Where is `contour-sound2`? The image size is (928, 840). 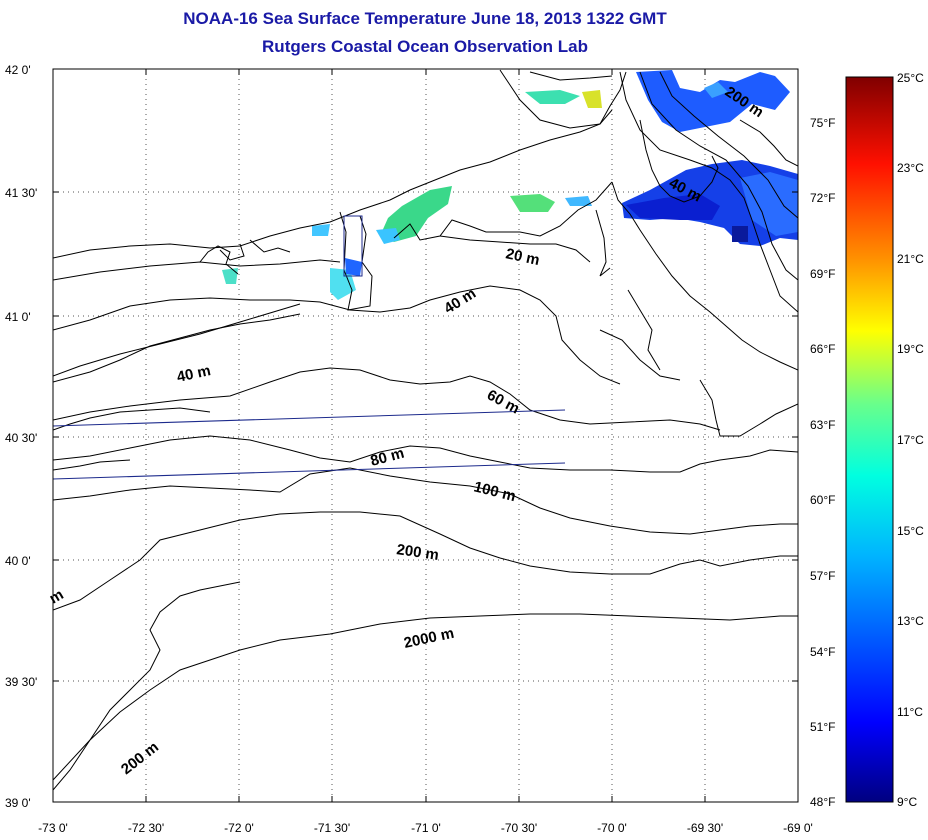 contour-sound2 is located at coordinates (571, 76).